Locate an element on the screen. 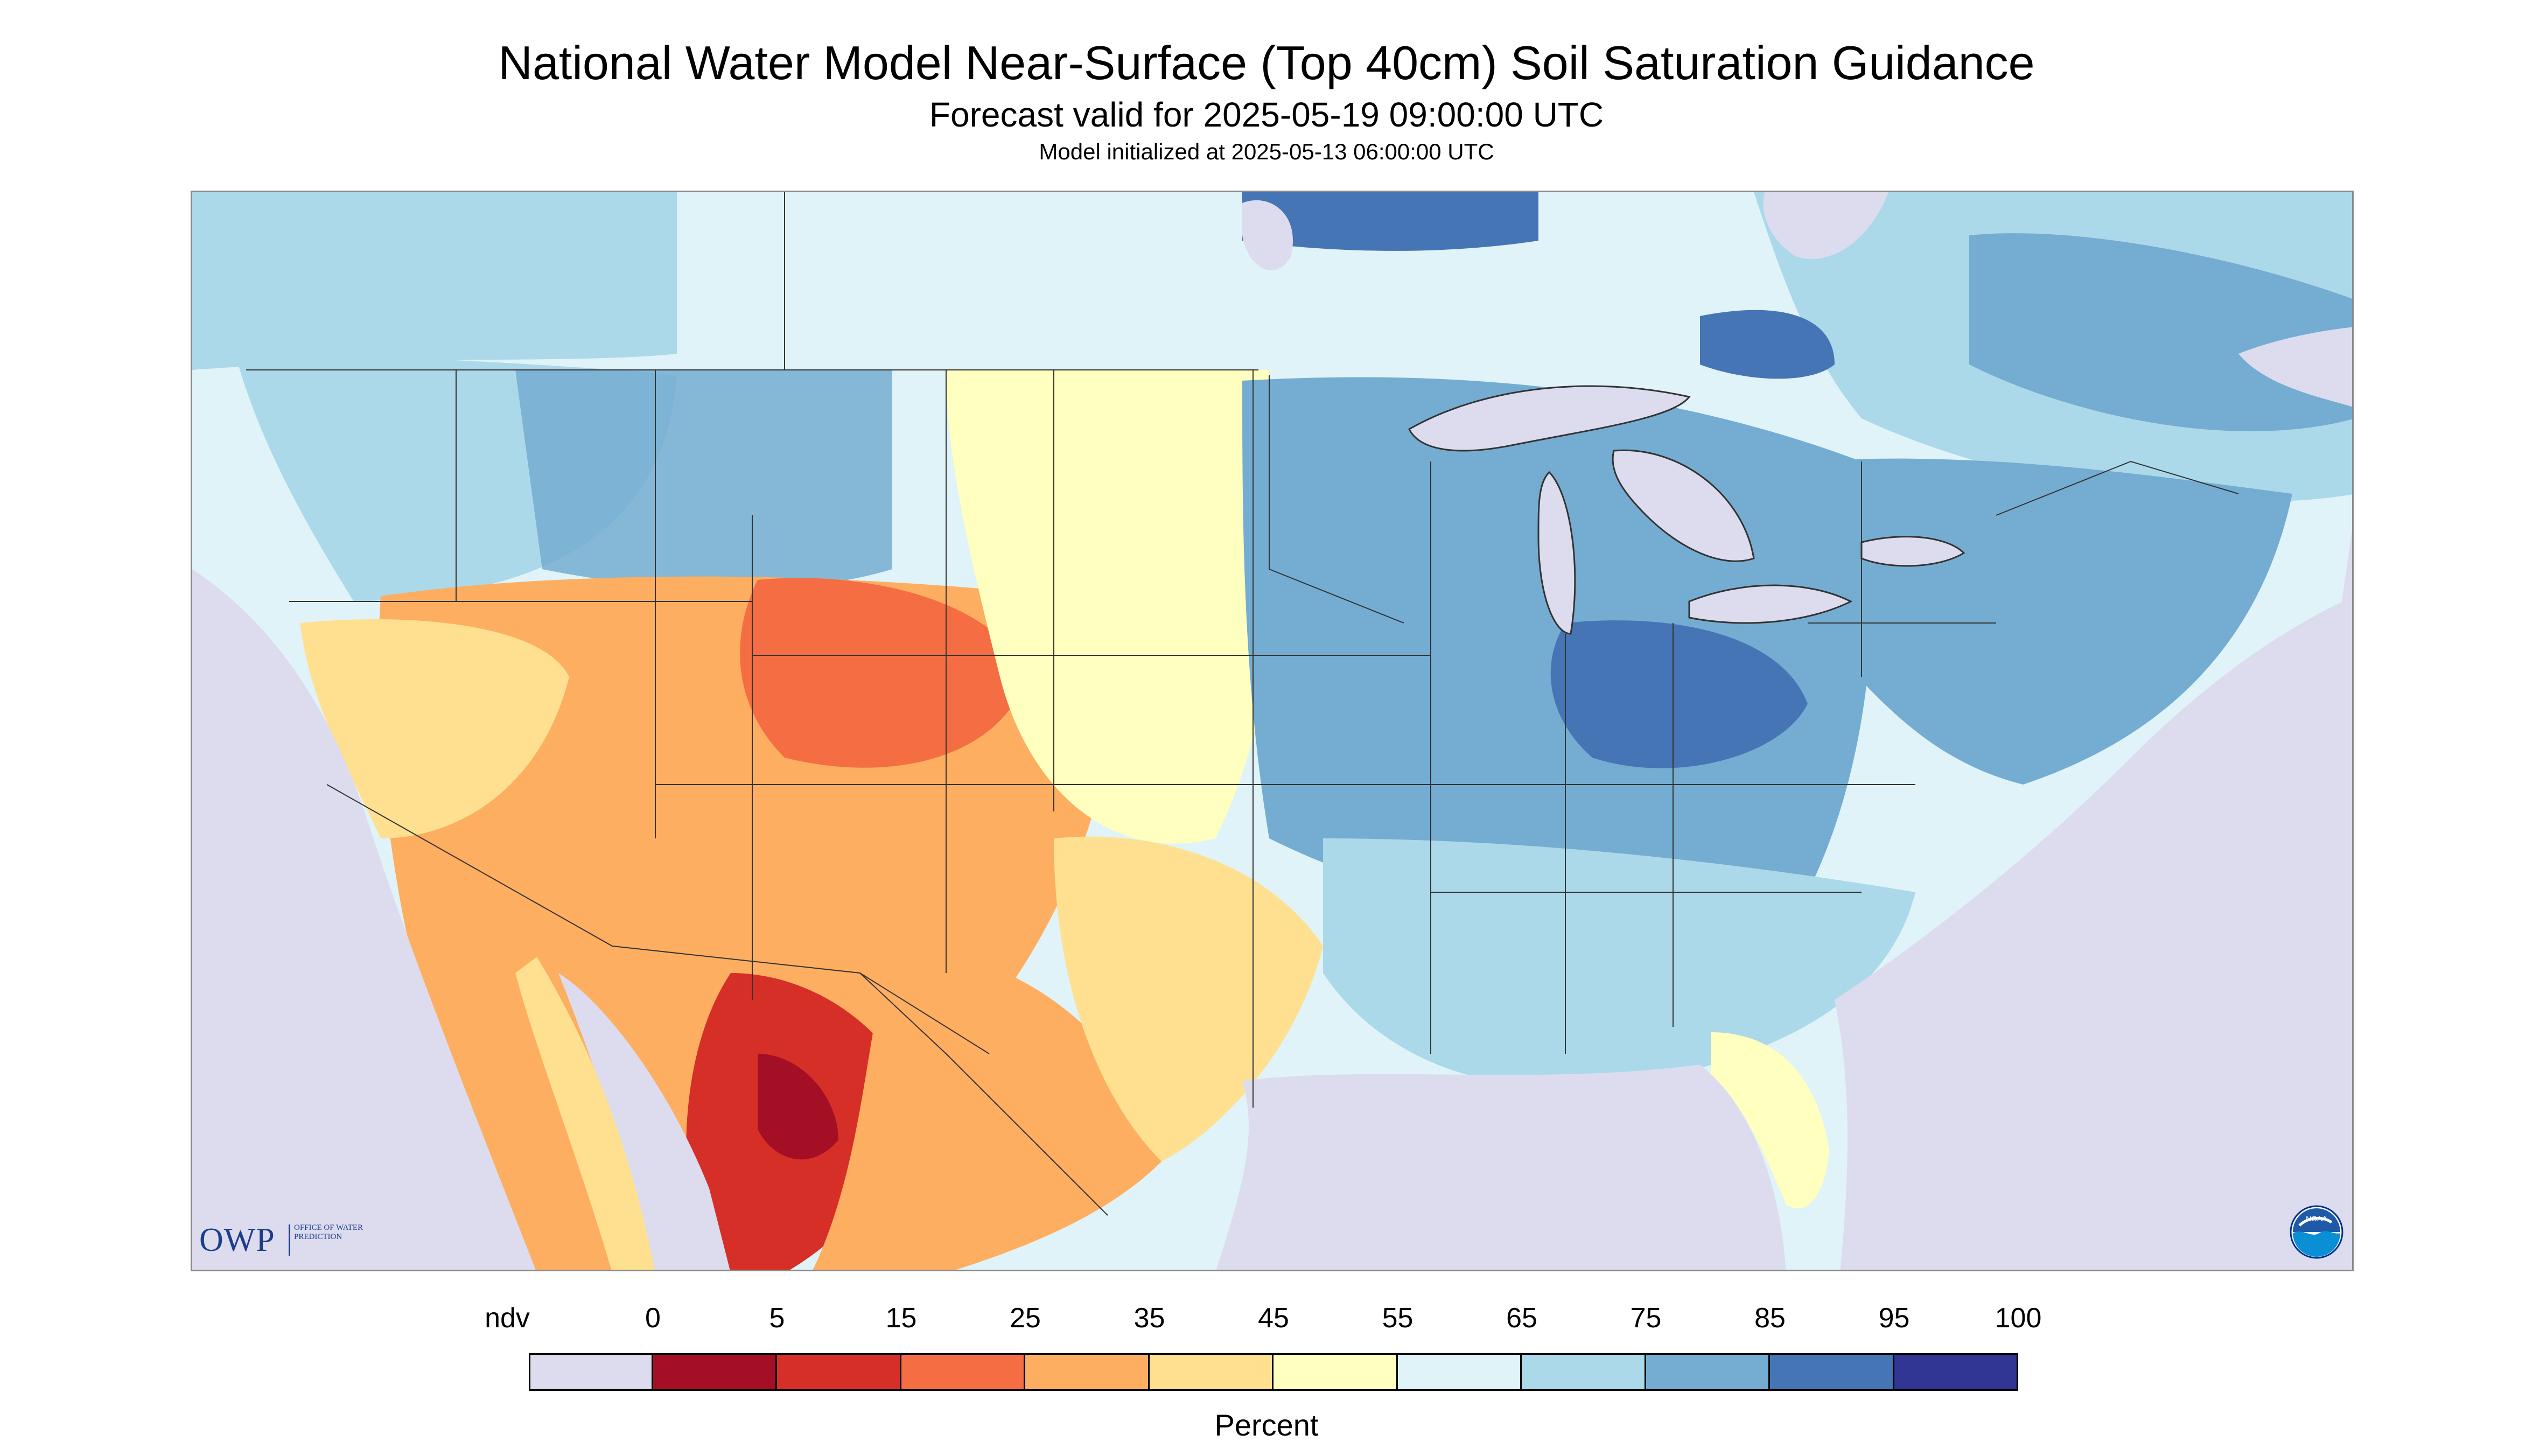 The width and height of the screenshot is (2533, 1456). legend-unit-label: Percent is located at coordinates (1266, 1425).